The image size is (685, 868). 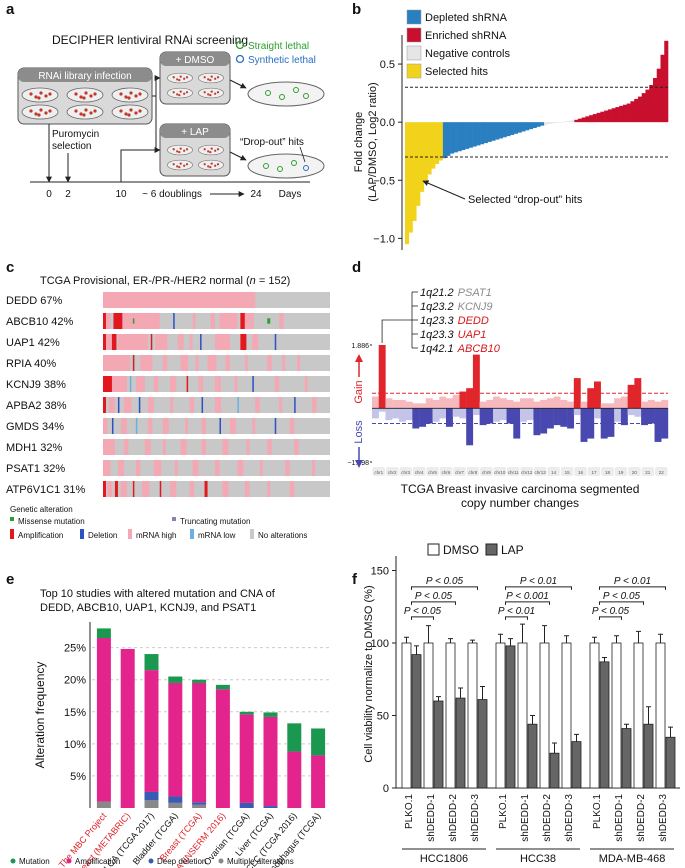 I want to click on group-label: MDA-MB-468, so click(x=632, y=859).